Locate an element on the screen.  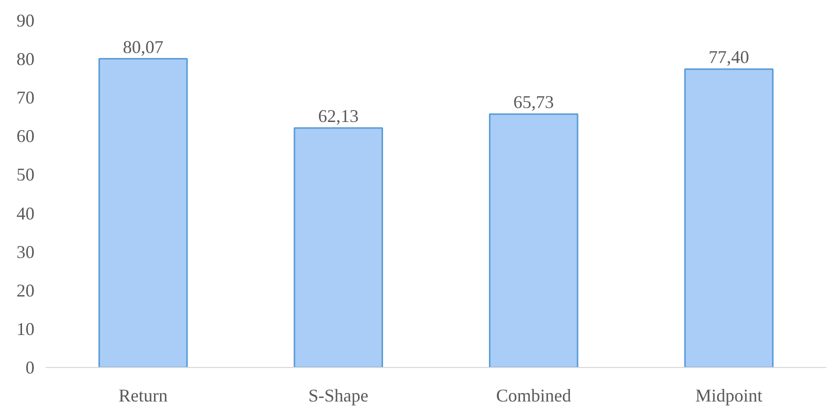
data-label: 80,07 is located at coordinates (143, 46).